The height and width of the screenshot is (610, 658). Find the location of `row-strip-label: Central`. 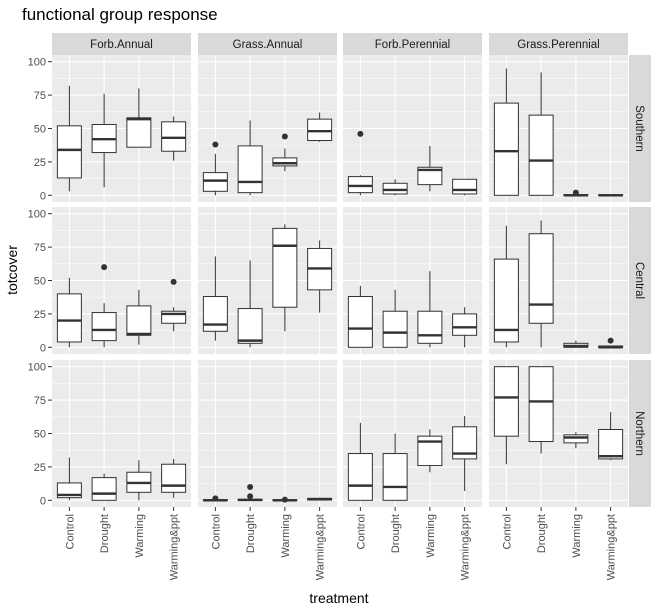

row-strip-label: Central is located at coordinates (639, 280).